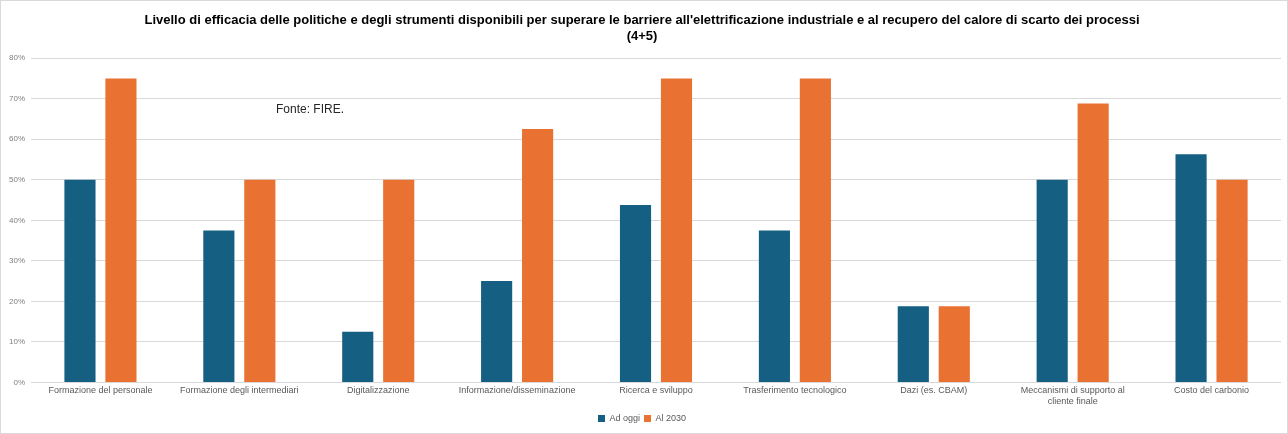 Image resolution: width=1288 pixels, height=434 pixels. Describe the element at coordinates (795, 390) in the screenshot. I see `x-tick-label: Trasferimento tecnologico` at that location.